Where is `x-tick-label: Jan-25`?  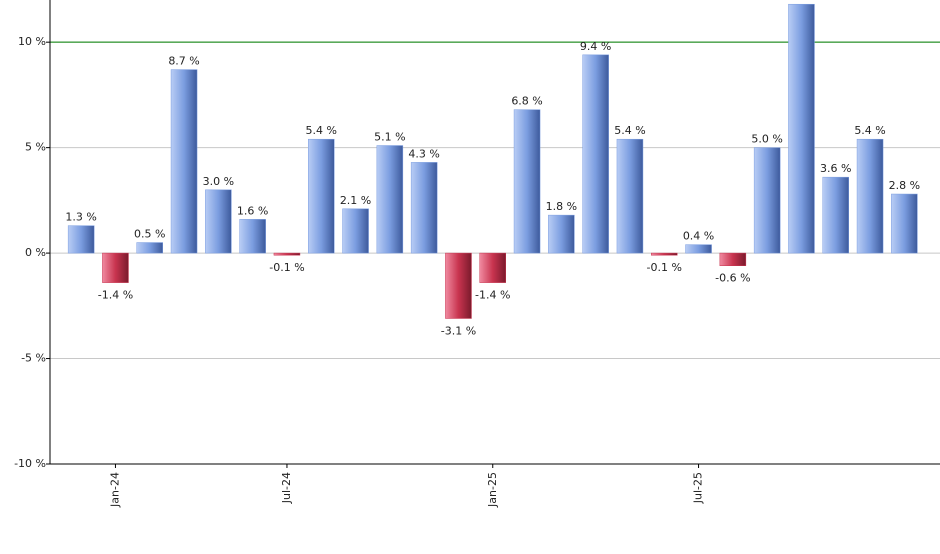 x-tick-label: Jan-25 is located at coordinates (492, 490).